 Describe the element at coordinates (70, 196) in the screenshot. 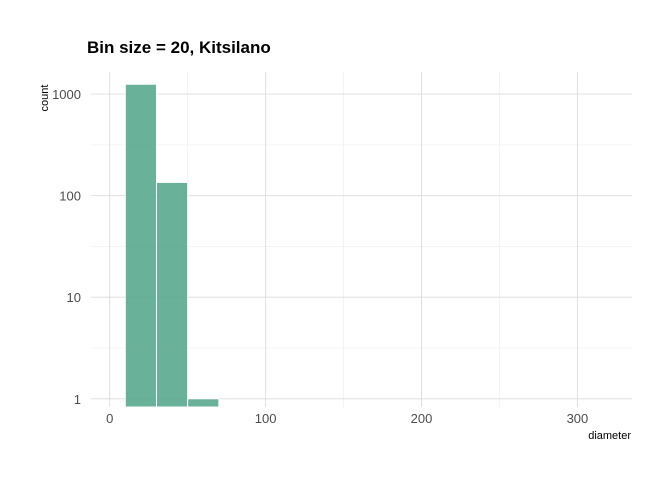

I see `y-tick-label: 100` at that location.